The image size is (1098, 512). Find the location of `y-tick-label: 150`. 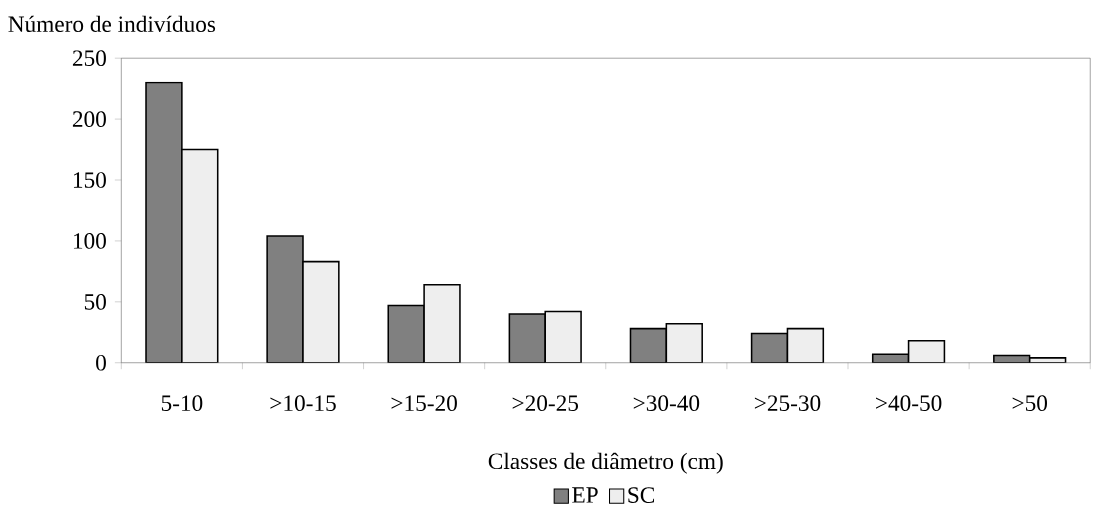

y-tick-label: 150 is located at coordinates (89, 180).